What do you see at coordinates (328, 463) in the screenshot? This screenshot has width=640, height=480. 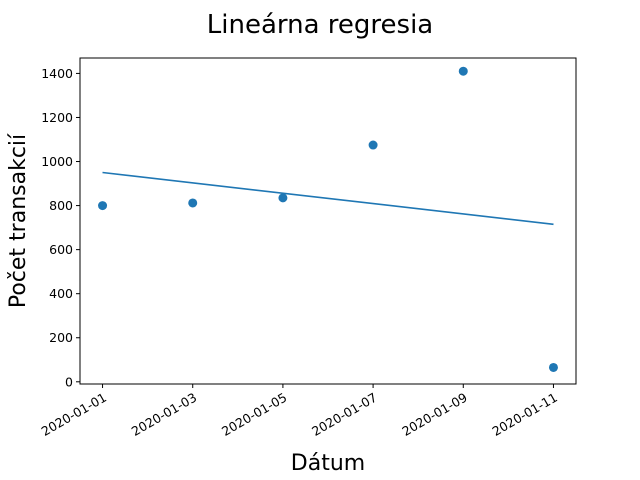 I see `x-axis-label: Dátum` at bounding box center [328, 463].